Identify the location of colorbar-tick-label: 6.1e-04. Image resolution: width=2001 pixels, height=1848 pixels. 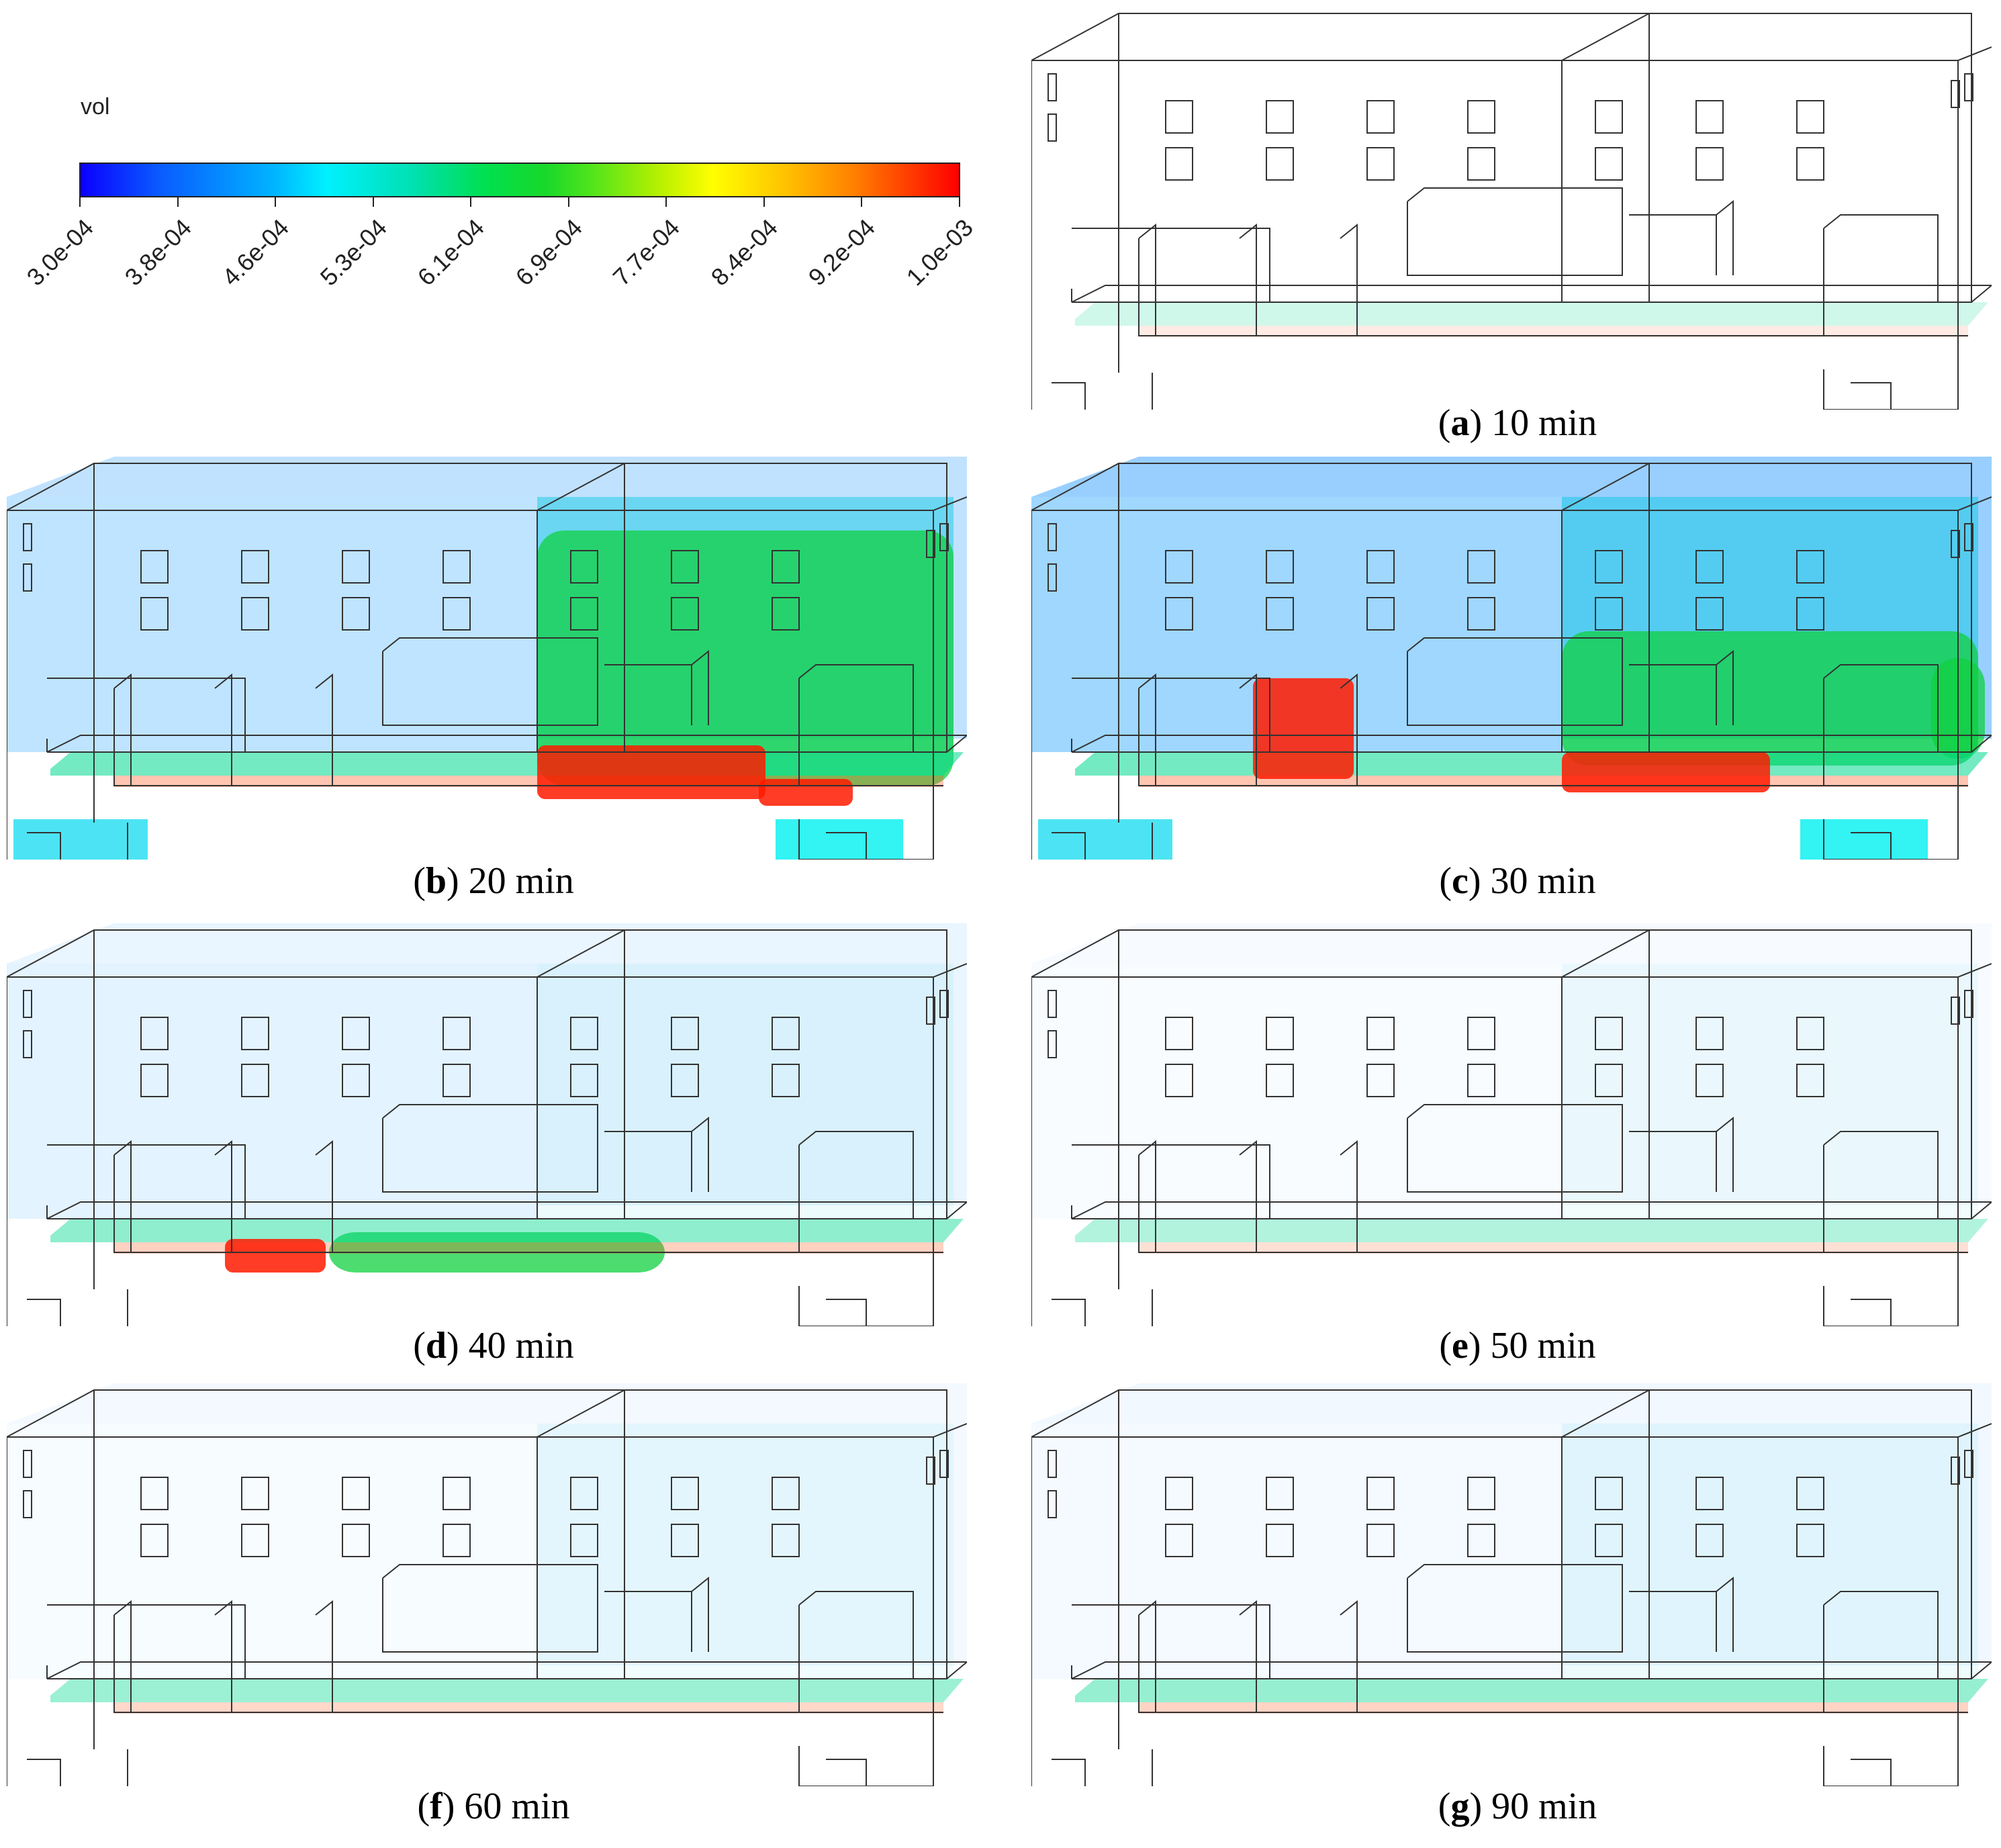
(451, 252).